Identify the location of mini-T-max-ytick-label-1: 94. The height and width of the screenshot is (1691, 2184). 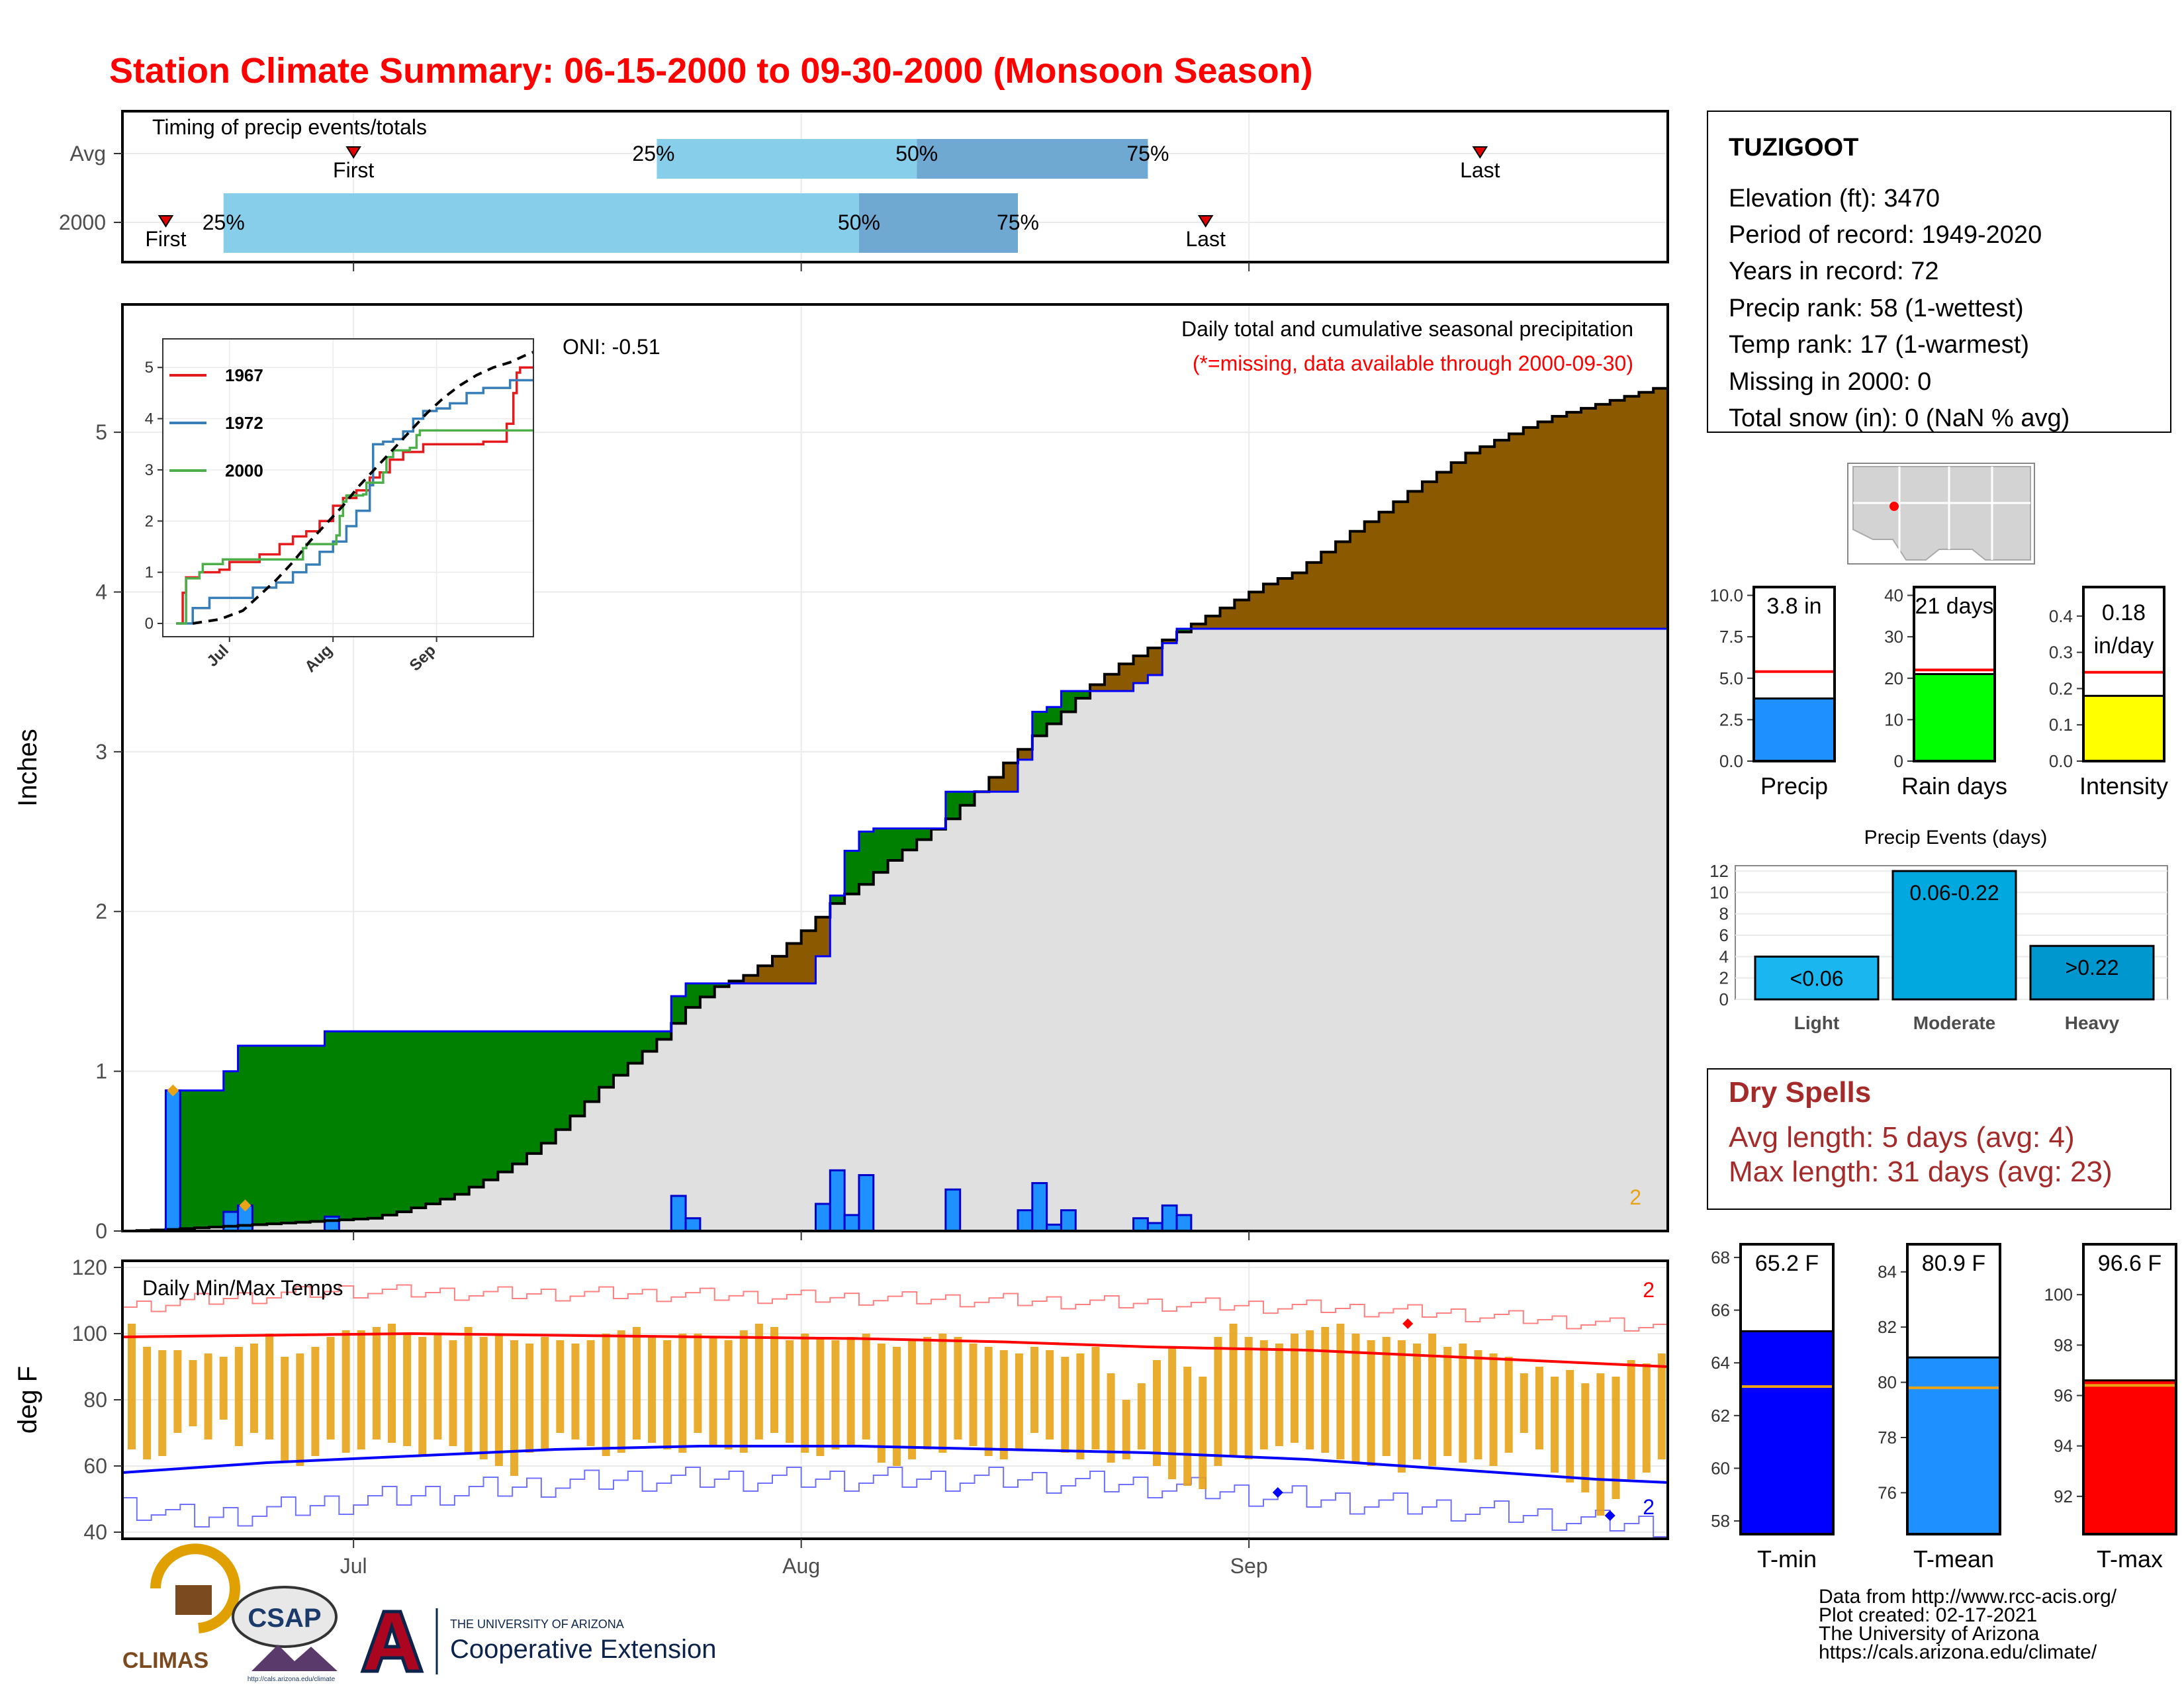
(2063, 1446).